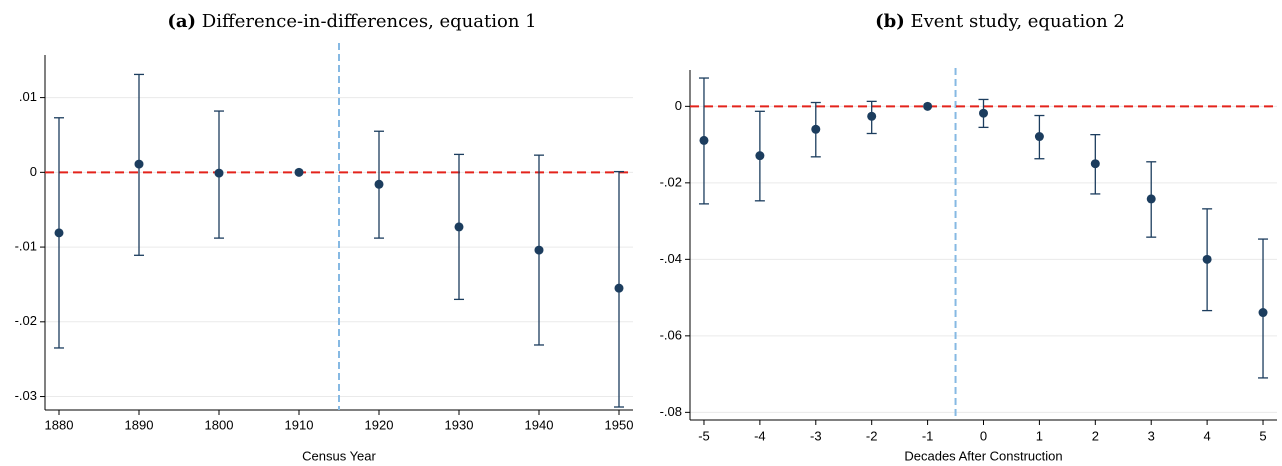 Image resolution: width=1282 pixels, height=466 pixels. I want to click on x-tick-label: 1910, so click(299, 424).